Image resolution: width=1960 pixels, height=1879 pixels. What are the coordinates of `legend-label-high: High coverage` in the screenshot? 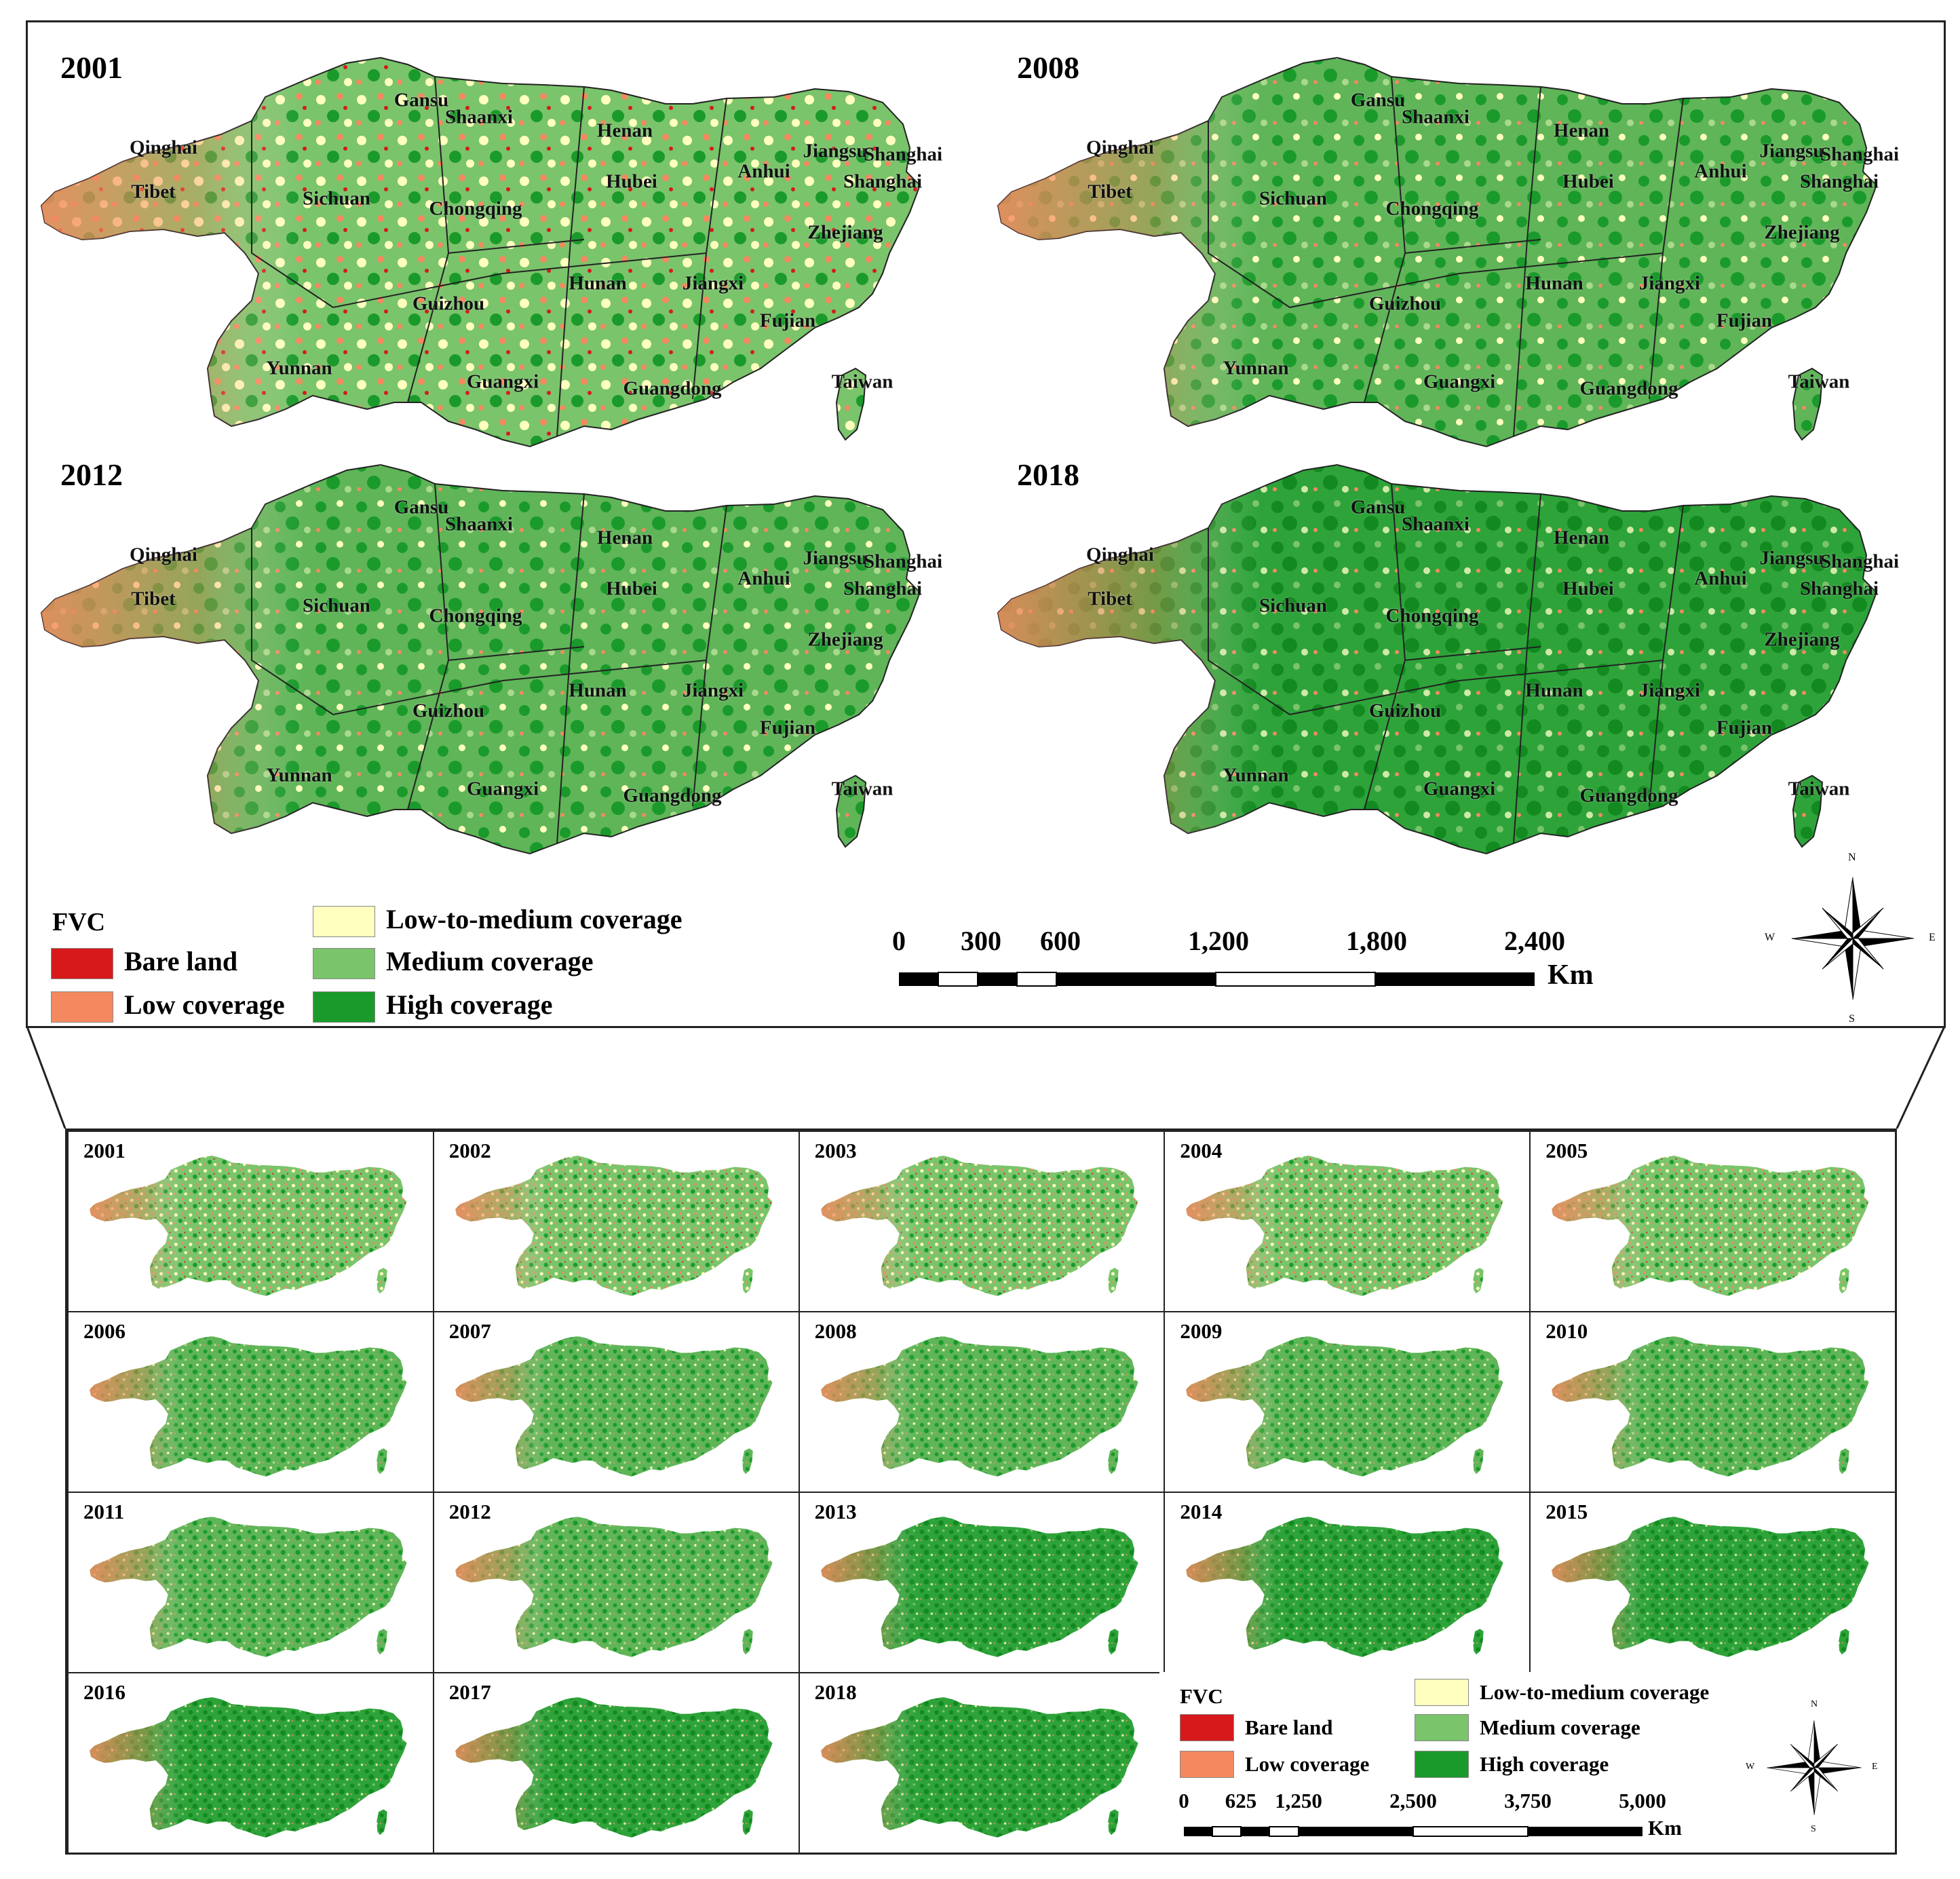 It's located at (469, 1004).